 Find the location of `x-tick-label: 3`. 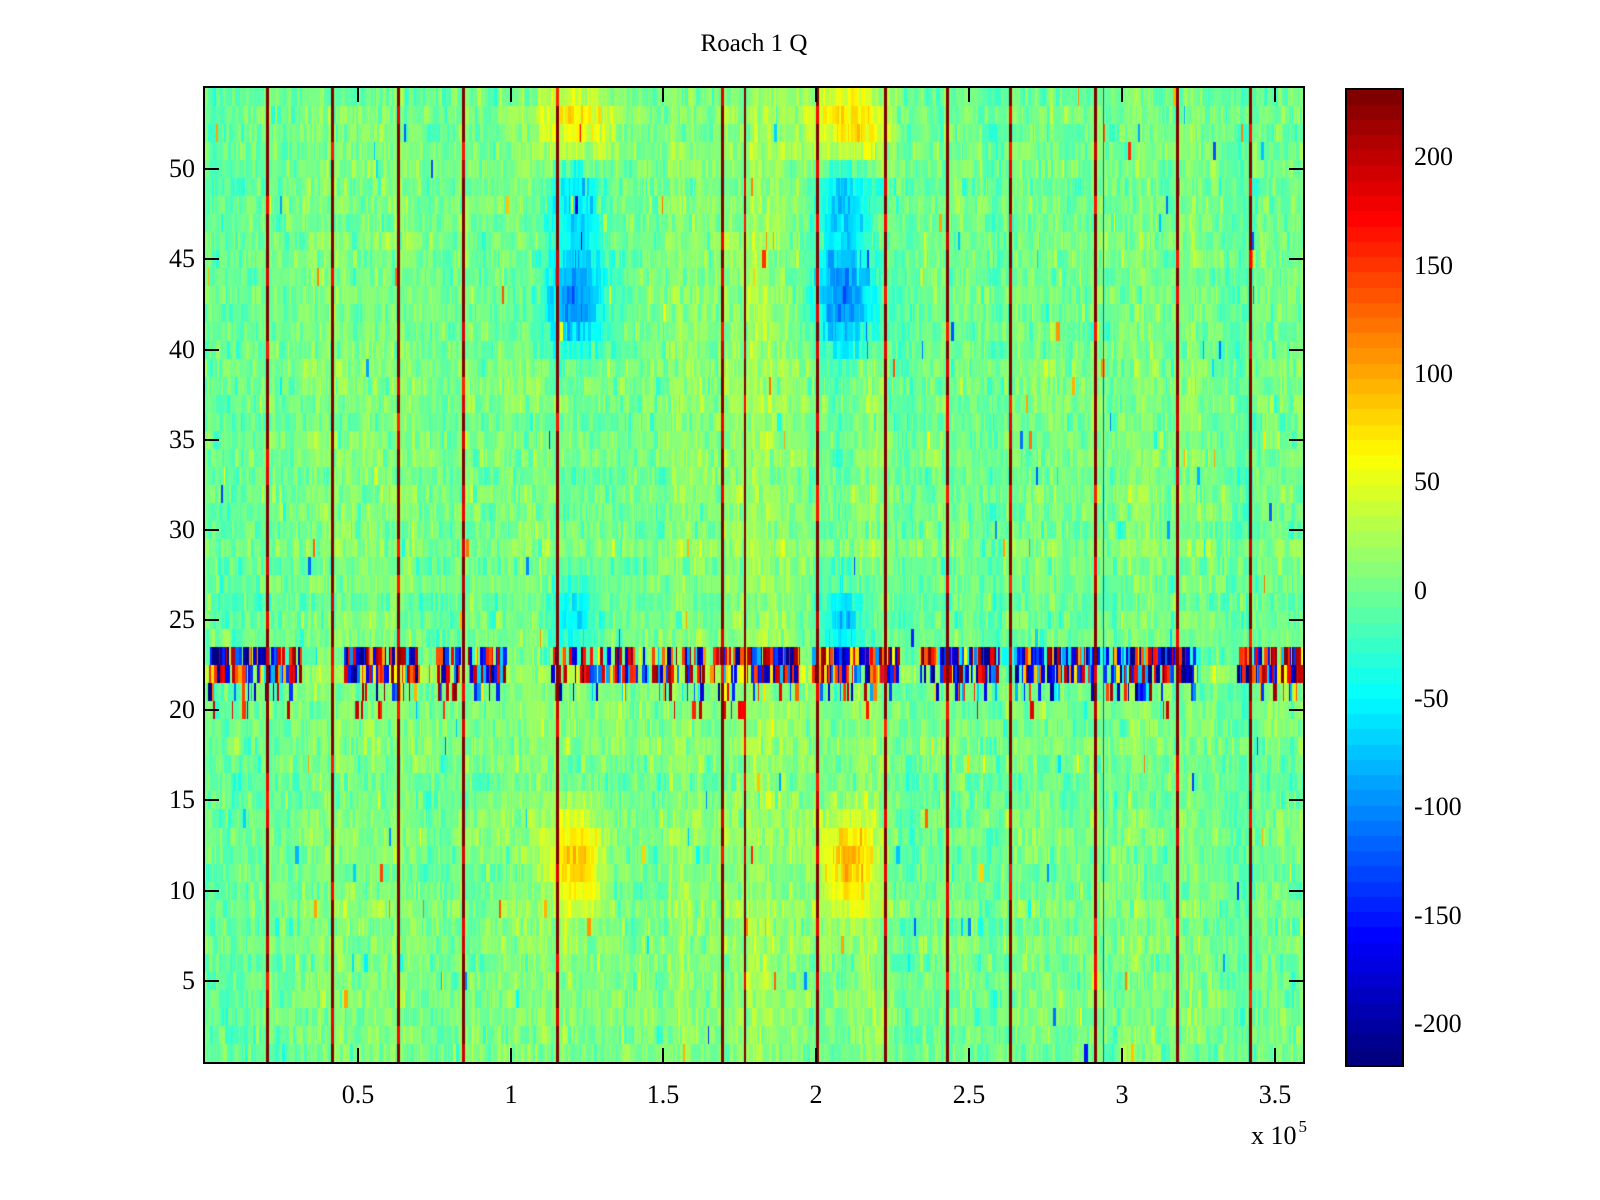

x-tick-label: 3 is located at coordinates (1122, 1094).